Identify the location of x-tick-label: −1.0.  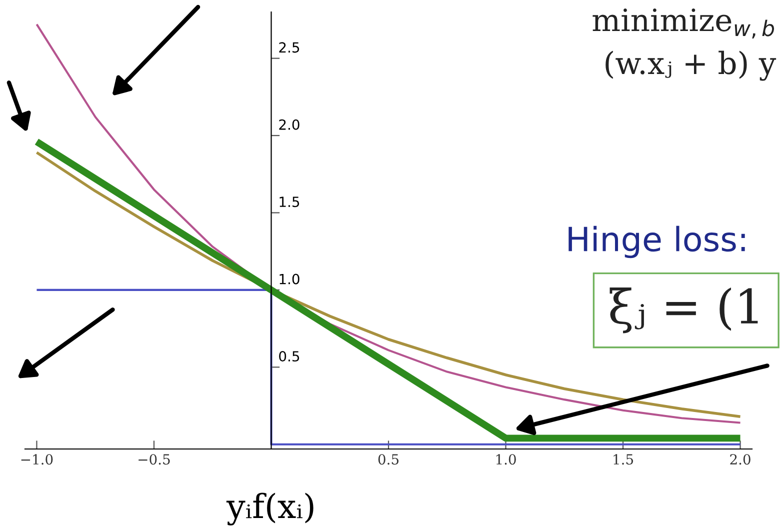
(37, 459).